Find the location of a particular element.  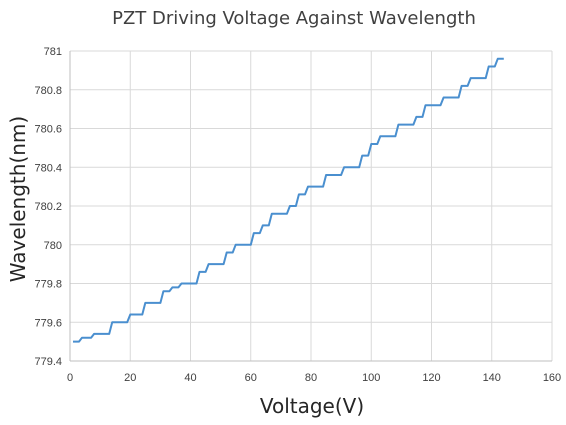

y-tick-label: 780 is located at coordinates (53, 246).